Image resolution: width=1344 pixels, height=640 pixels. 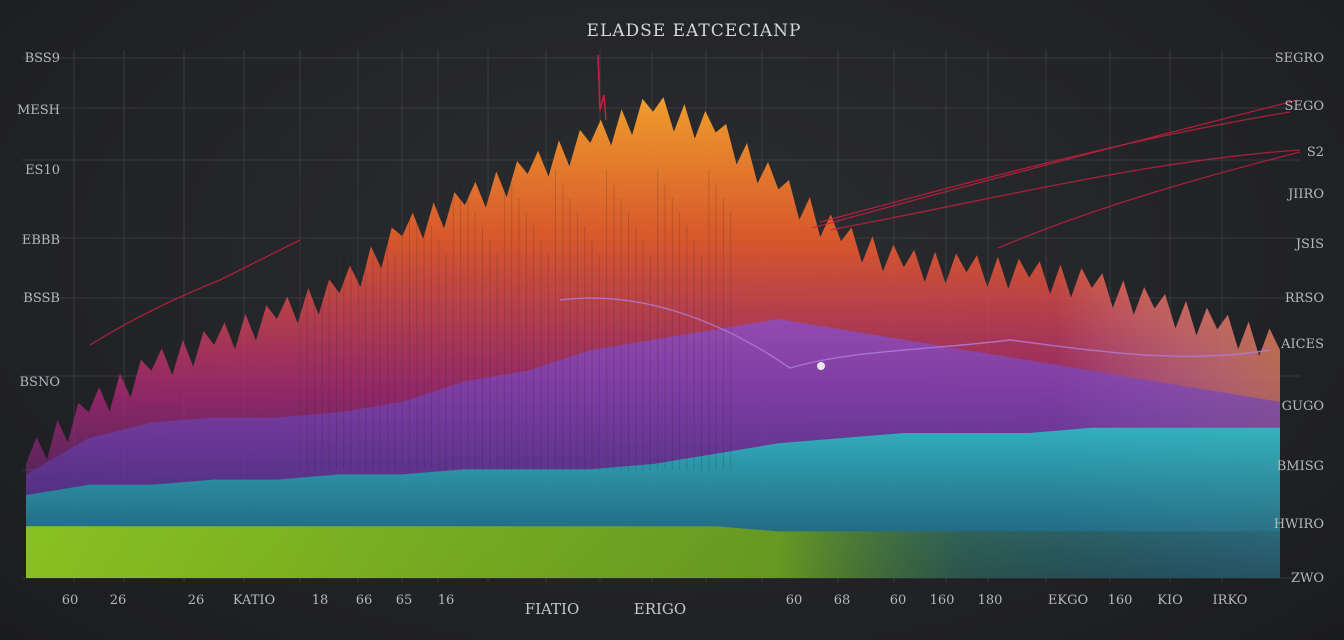 I want to click on x-tick-label: 16, so click(x=446, y=600).